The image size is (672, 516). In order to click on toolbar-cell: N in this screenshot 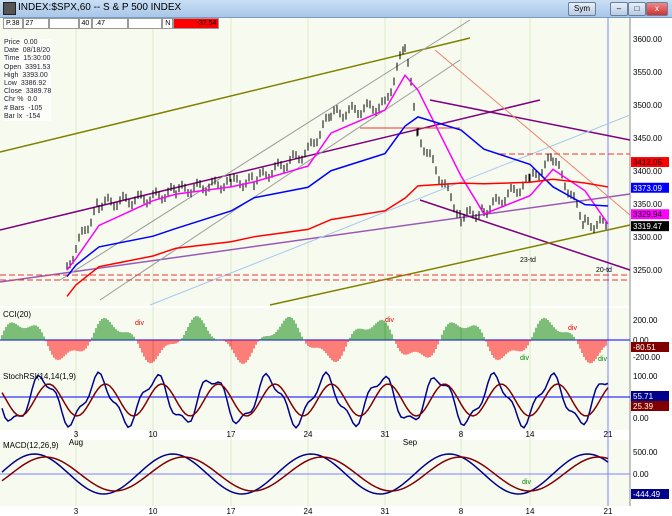, I will do `click(168, 23)`.